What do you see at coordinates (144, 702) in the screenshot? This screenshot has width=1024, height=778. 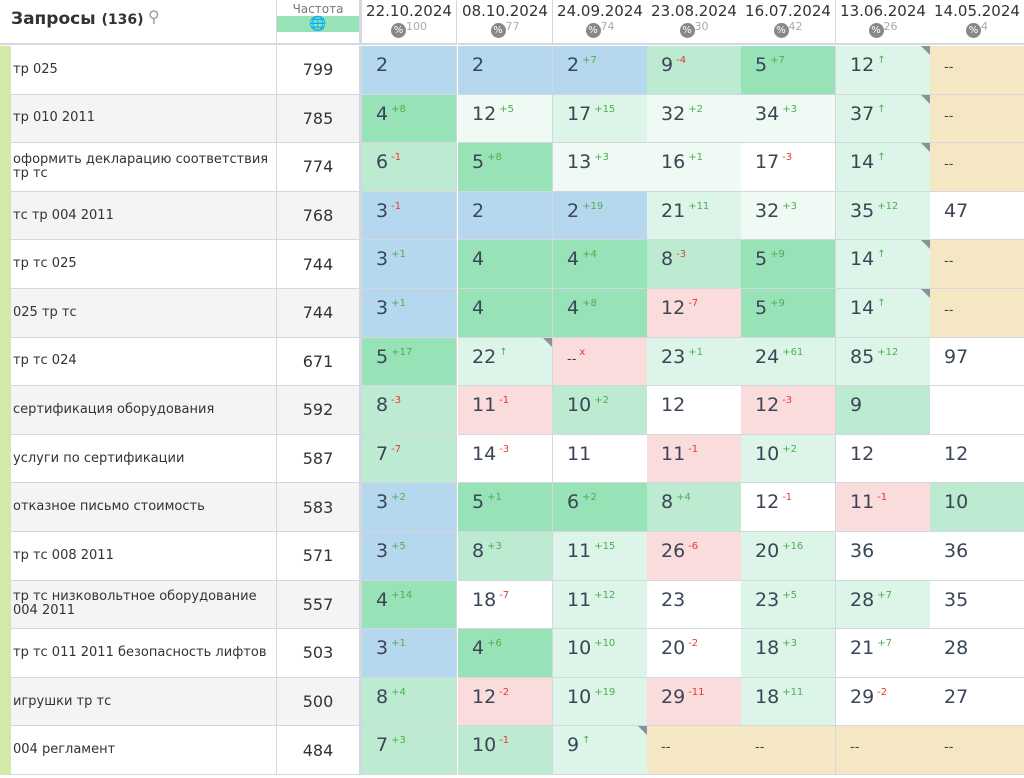 I see `query-text: игрушки тр тс` at bounding box center [144, 702].